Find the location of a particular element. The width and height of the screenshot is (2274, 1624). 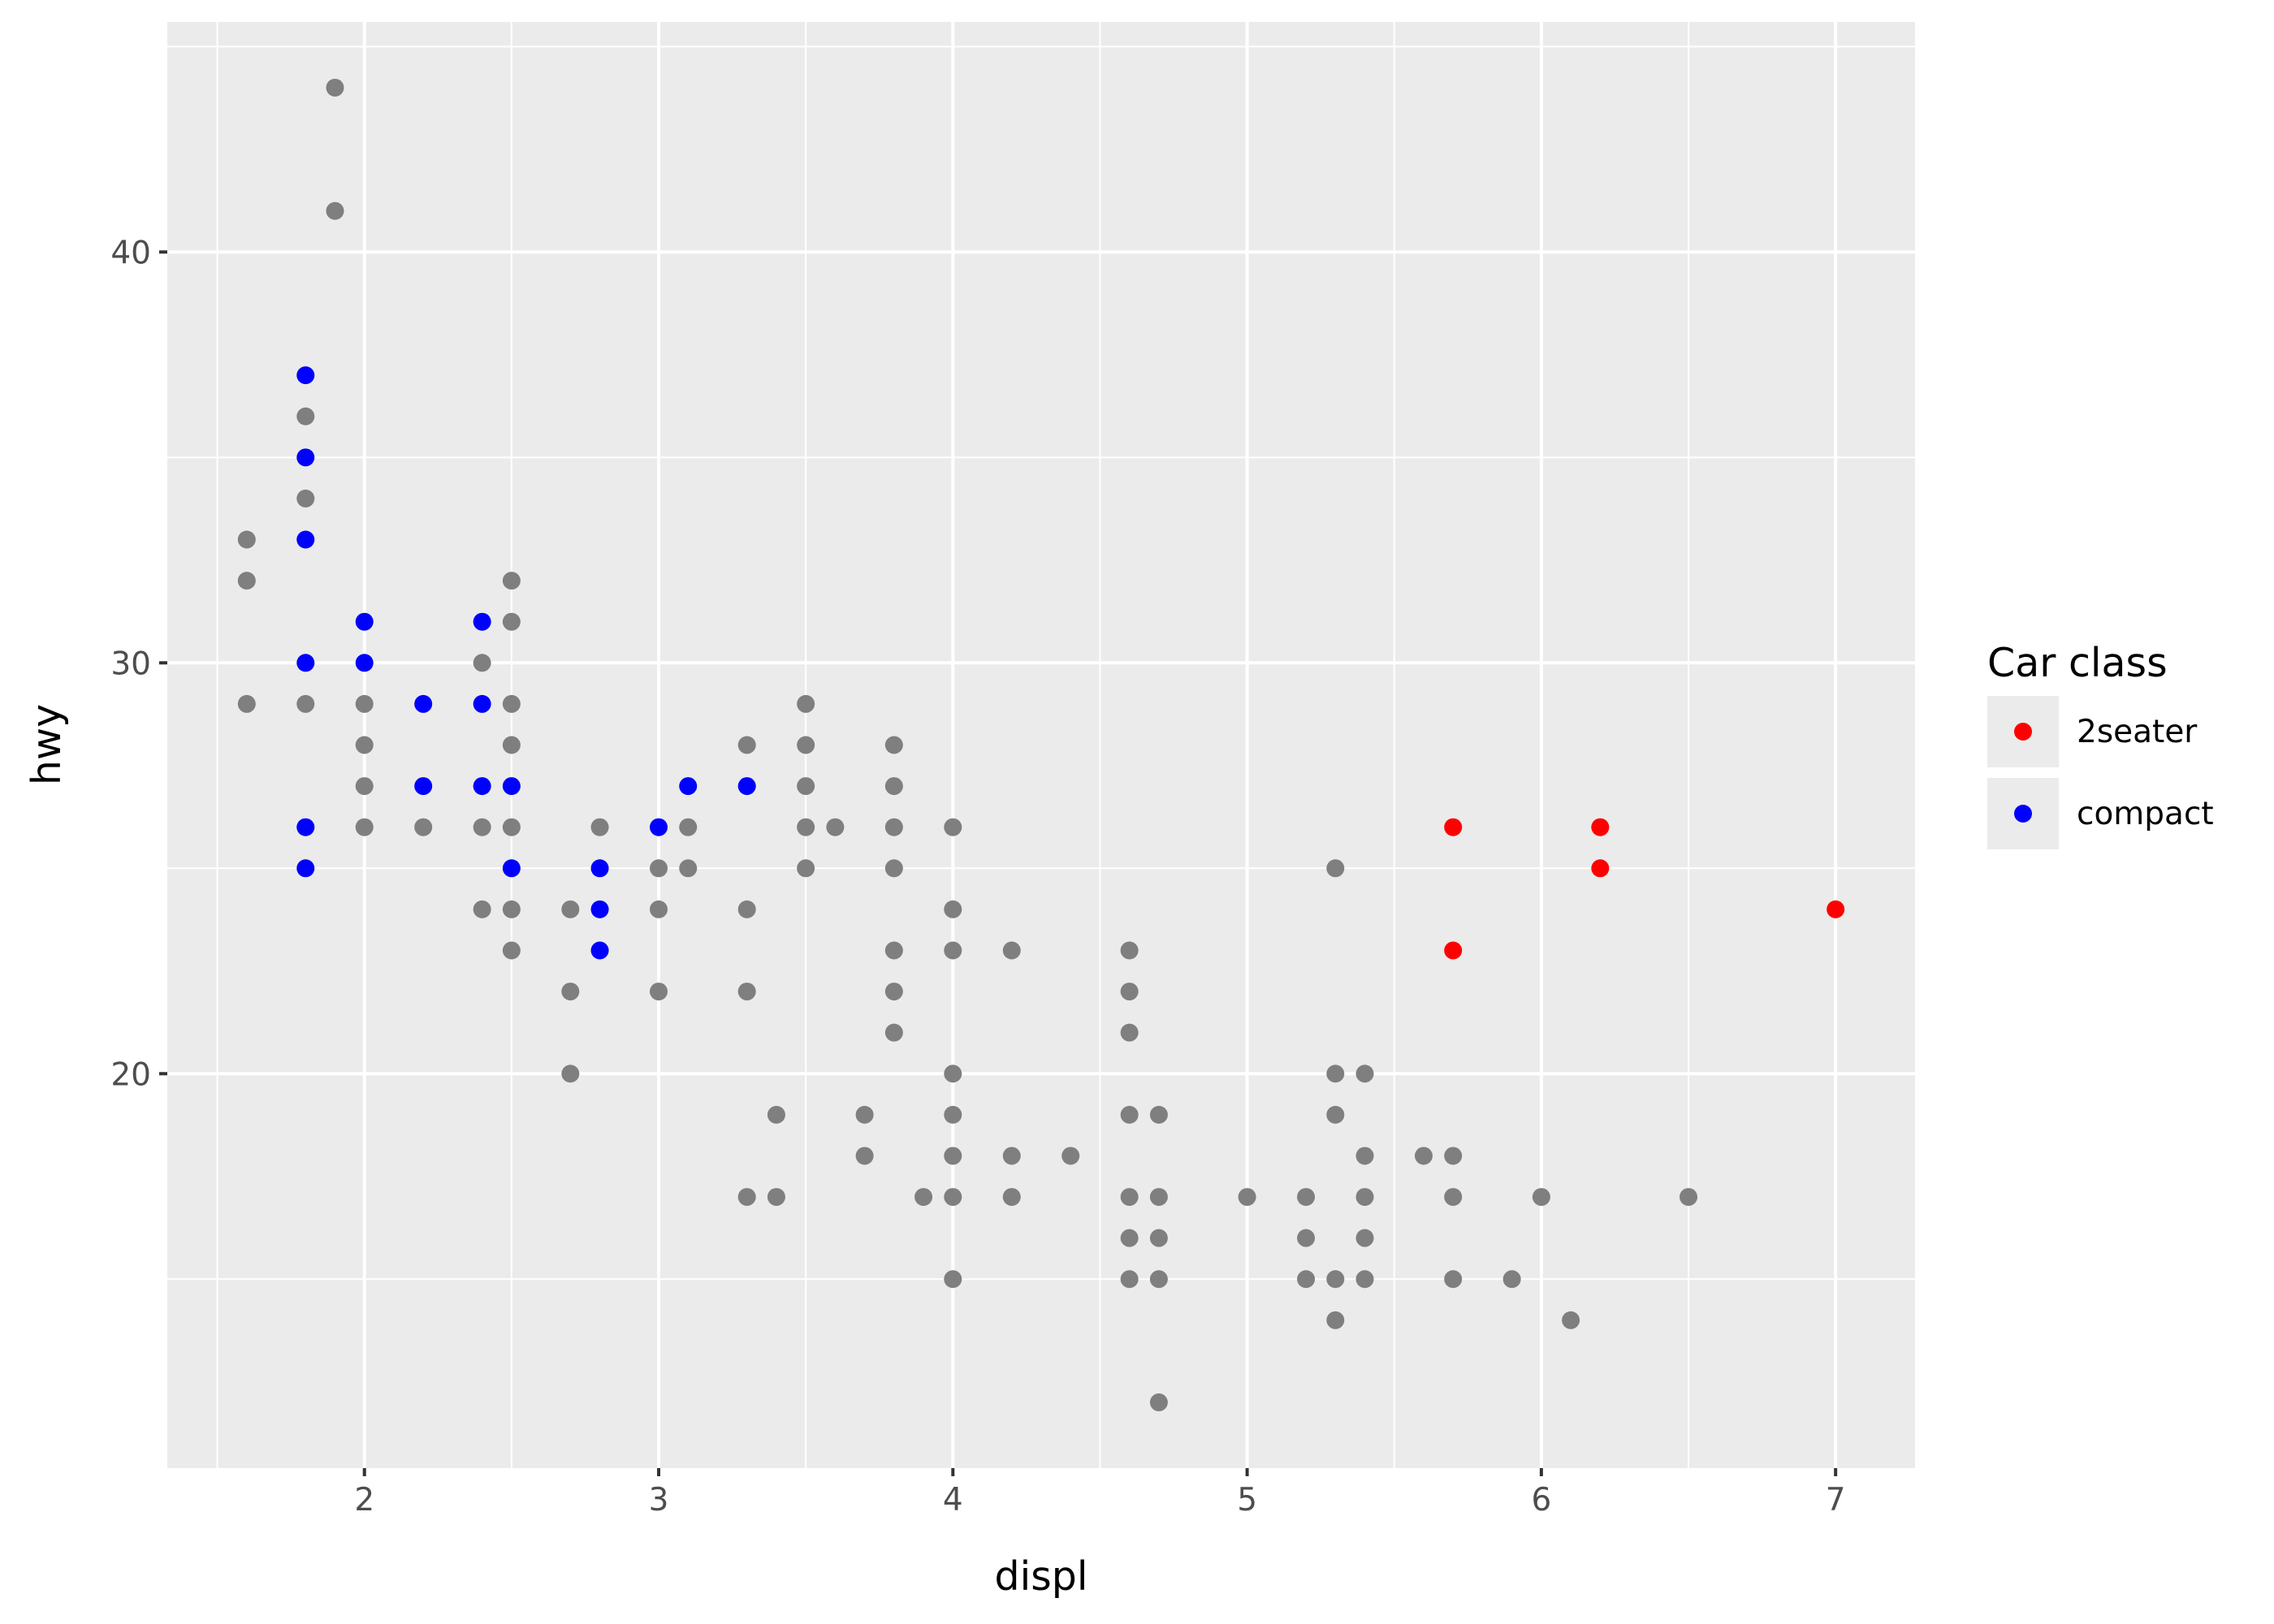

y-tick-label: 20 is located at coordinates (130, 1075).